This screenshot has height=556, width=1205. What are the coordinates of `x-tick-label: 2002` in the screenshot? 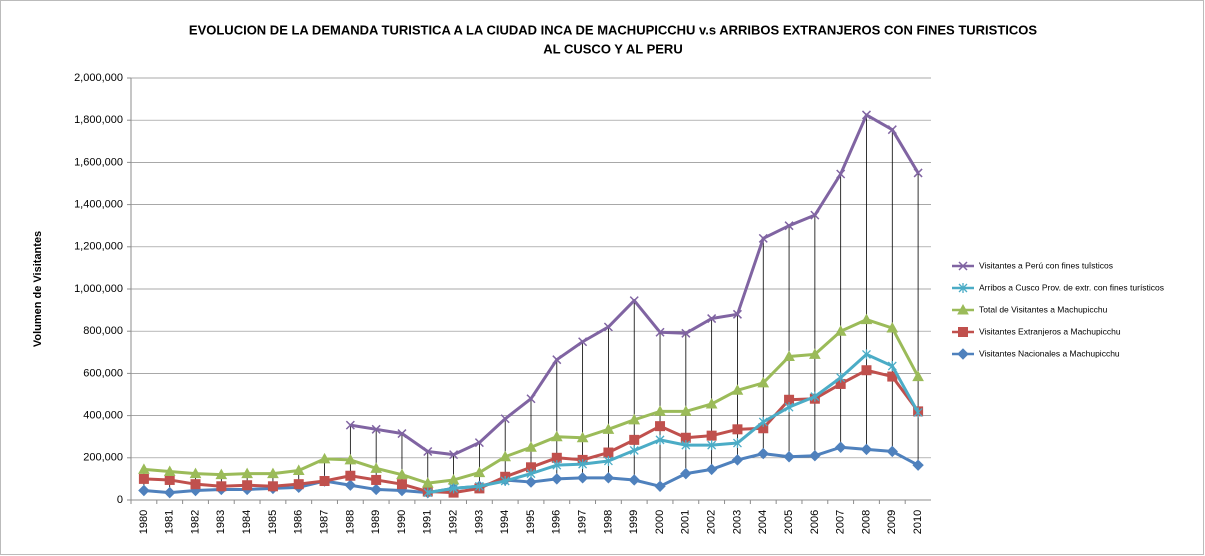 It's located at (712, 522).